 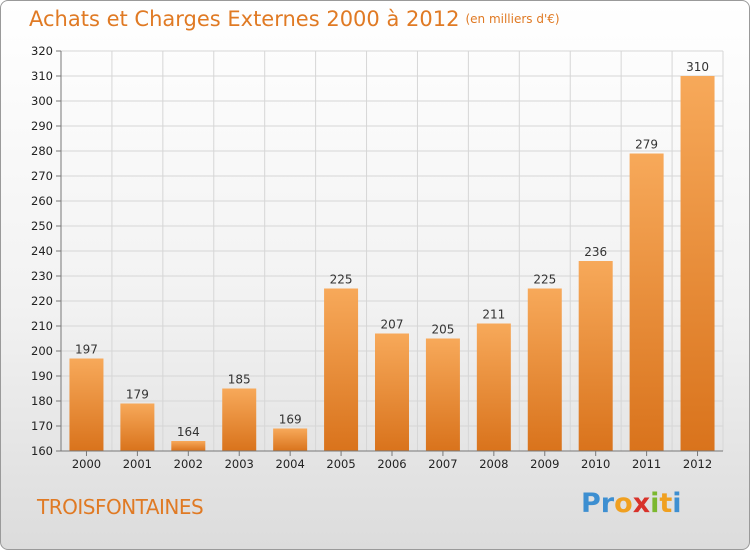 What do you see at coordinates (42, 151) in the screenshot?
I see `y-tick-label: 280` at bounding box center [42, 151].